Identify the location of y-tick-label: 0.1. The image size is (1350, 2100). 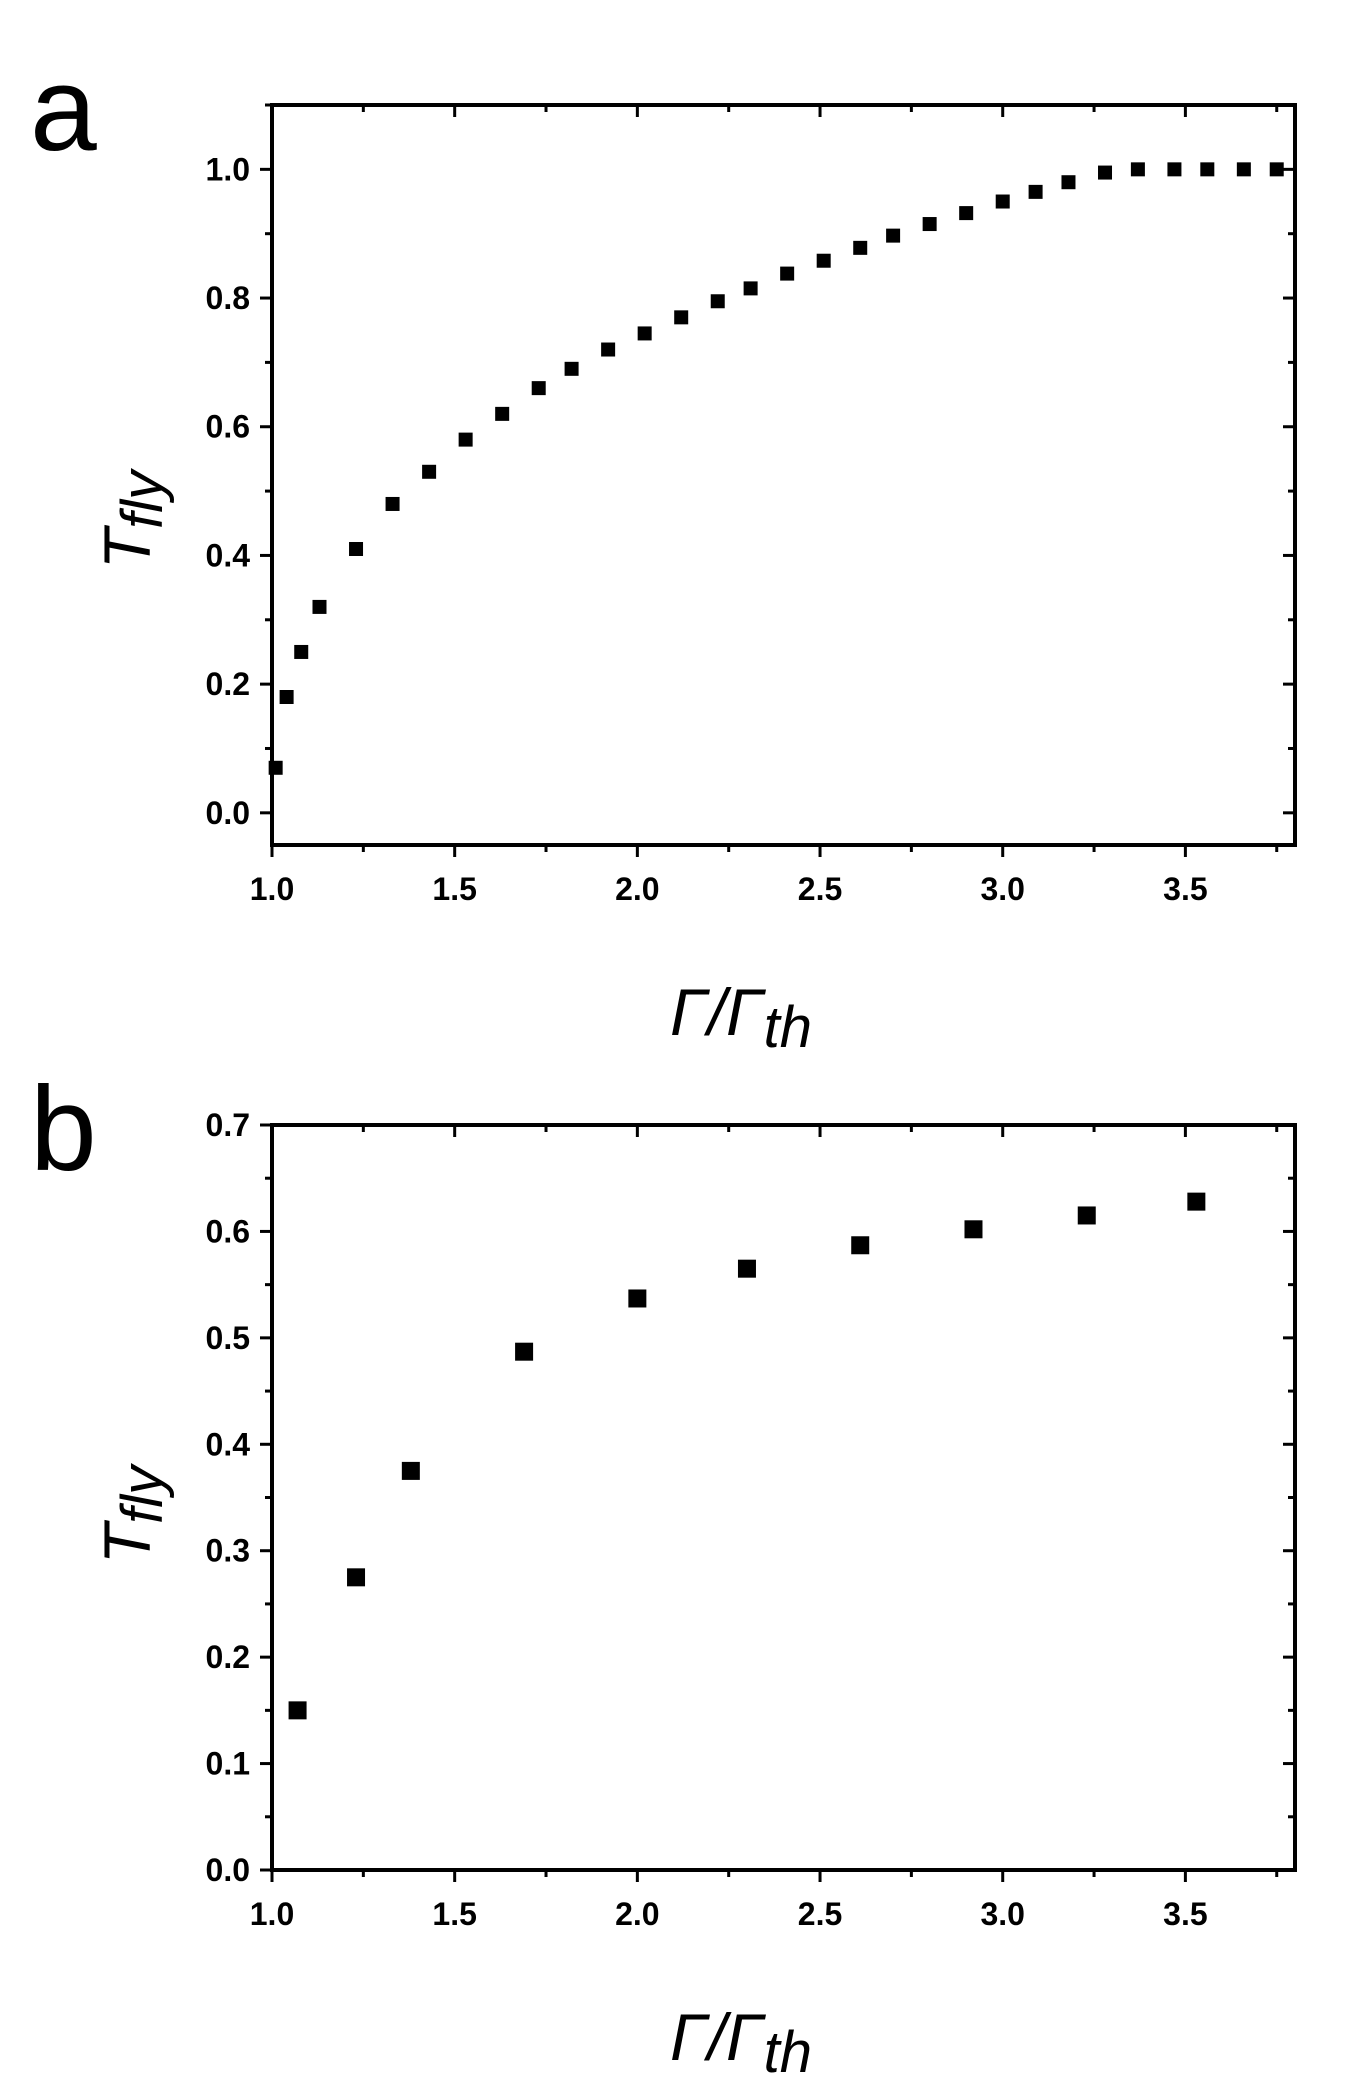
(228, 1764).